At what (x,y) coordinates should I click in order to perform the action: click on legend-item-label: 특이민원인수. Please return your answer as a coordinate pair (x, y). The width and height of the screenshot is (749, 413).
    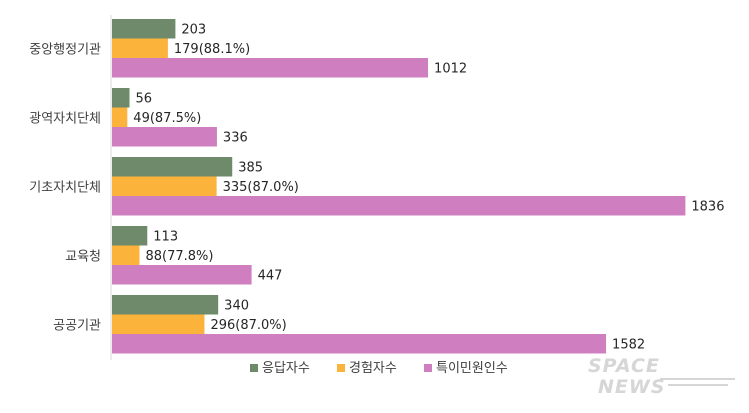
    Looking at the image, I should click on (472, 368).